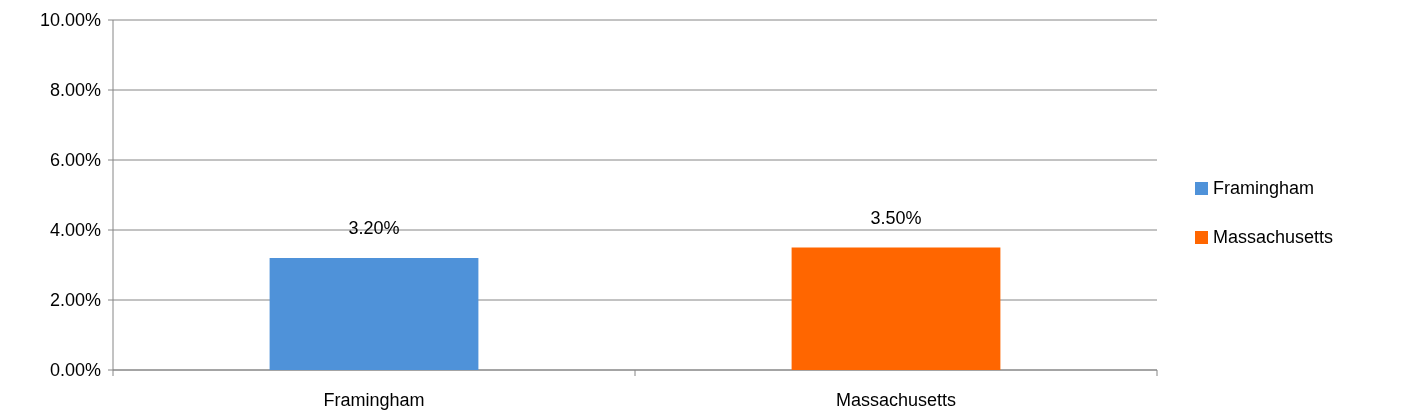  Describe the element at coordinates (374, 228) in the screenshot. I see `data-label: 3.20%` at that location.